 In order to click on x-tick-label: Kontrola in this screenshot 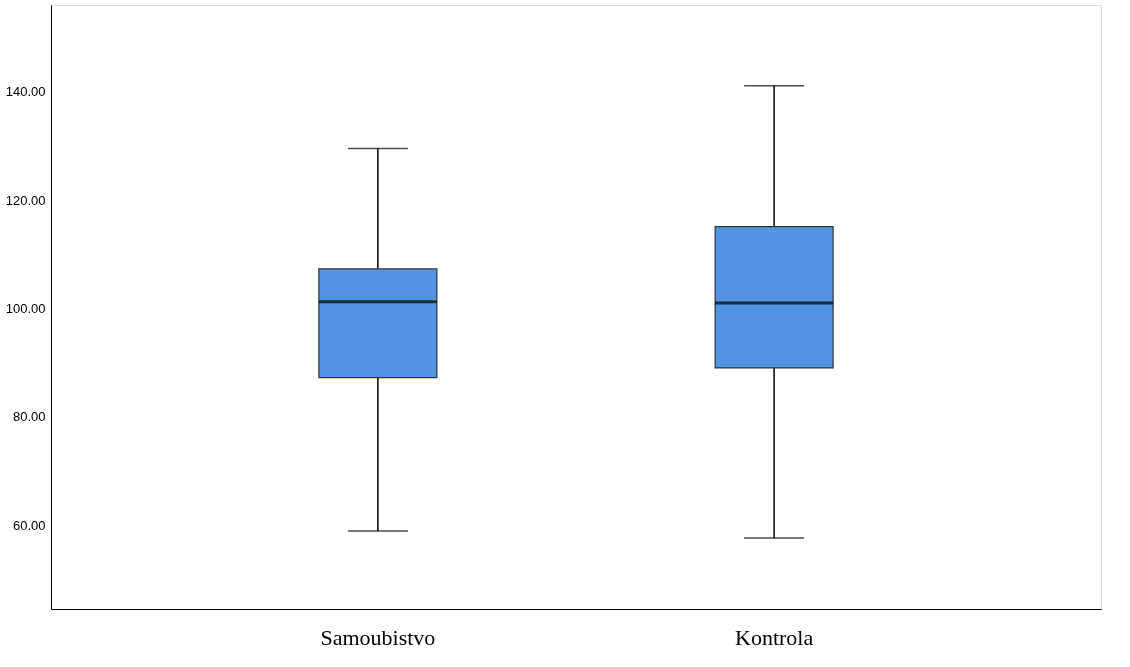, I will do `click(774, 637)`.